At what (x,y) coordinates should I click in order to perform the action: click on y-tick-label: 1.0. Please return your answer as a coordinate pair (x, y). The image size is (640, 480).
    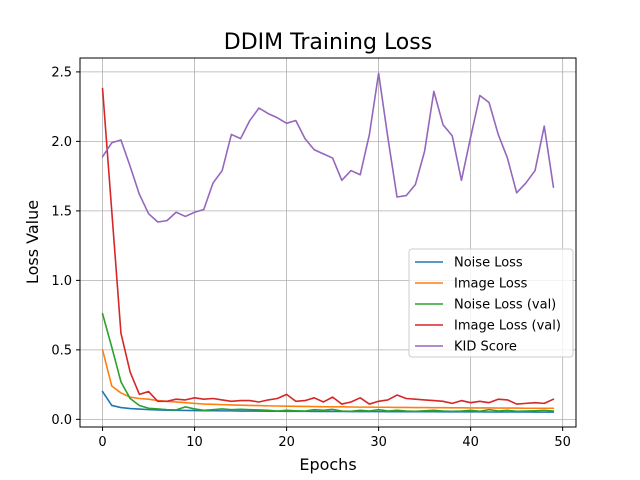
    Looking at the image, I should click on (61, 281).